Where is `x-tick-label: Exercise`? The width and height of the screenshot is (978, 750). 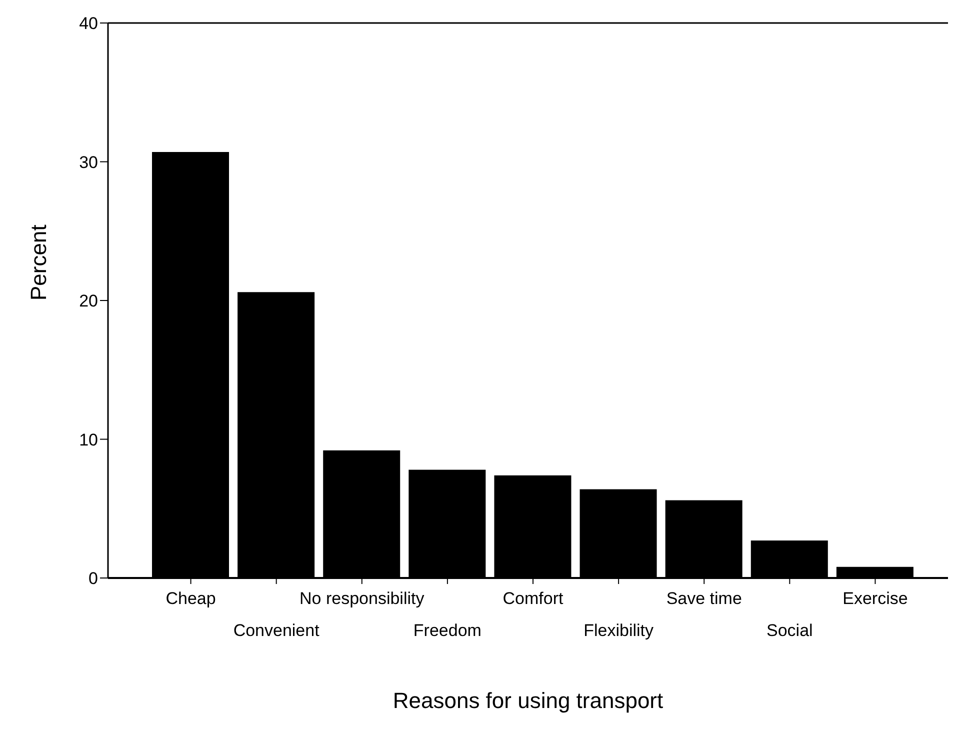
x-tick-label: Exercise is located at coordinates (875, 598).